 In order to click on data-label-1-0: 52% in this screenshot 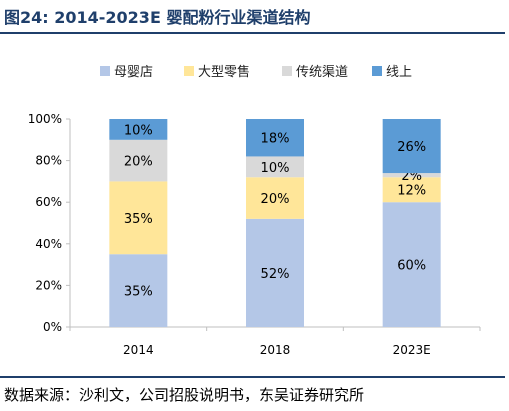, I will do `click(275, 274)`.